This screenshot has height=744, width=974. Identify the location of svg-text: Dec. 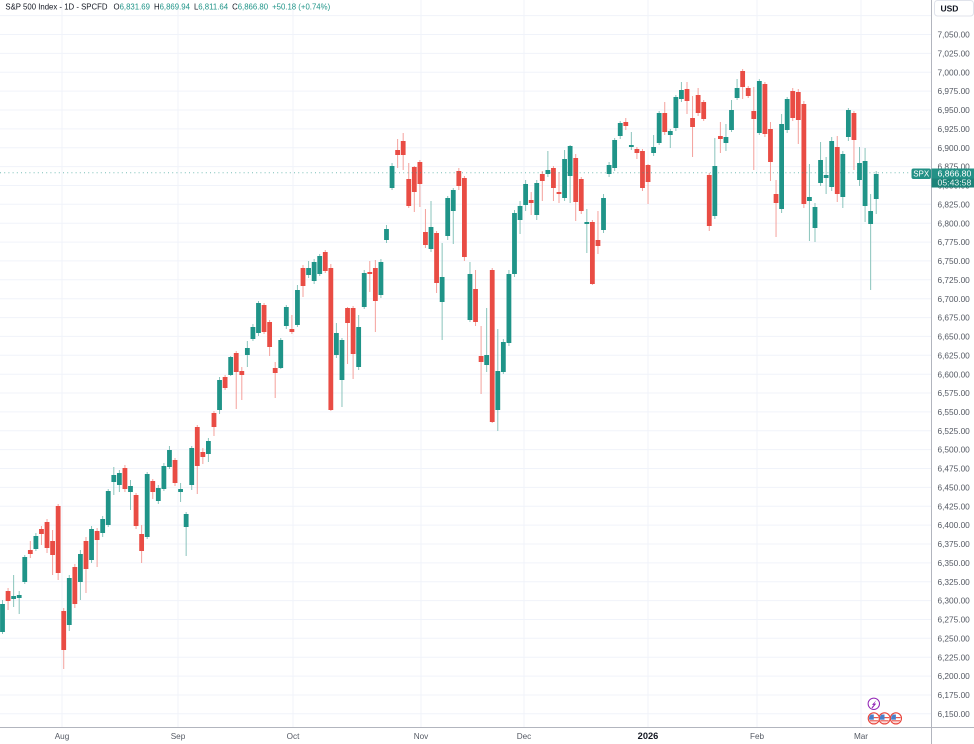
(524, 736).